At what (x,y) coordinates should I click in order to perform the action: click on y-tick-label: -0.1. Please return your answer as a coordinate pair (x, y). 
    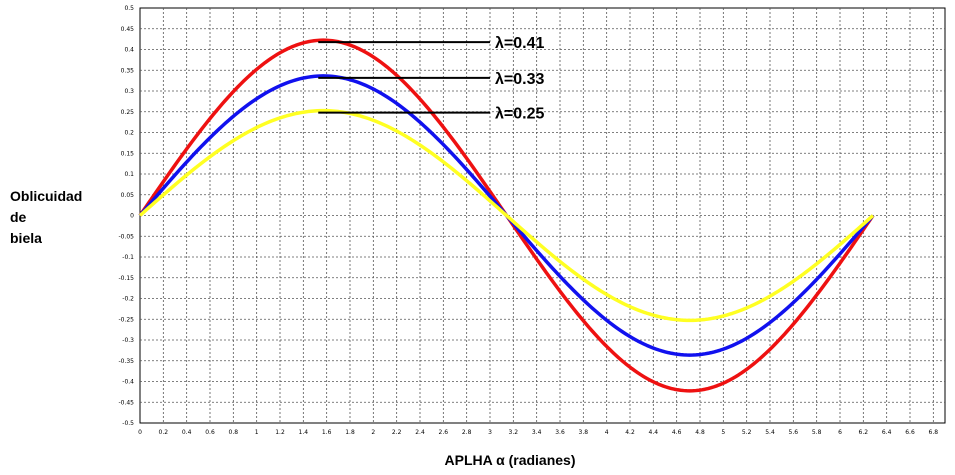
    Looking at the image, I should click on (128, 257).